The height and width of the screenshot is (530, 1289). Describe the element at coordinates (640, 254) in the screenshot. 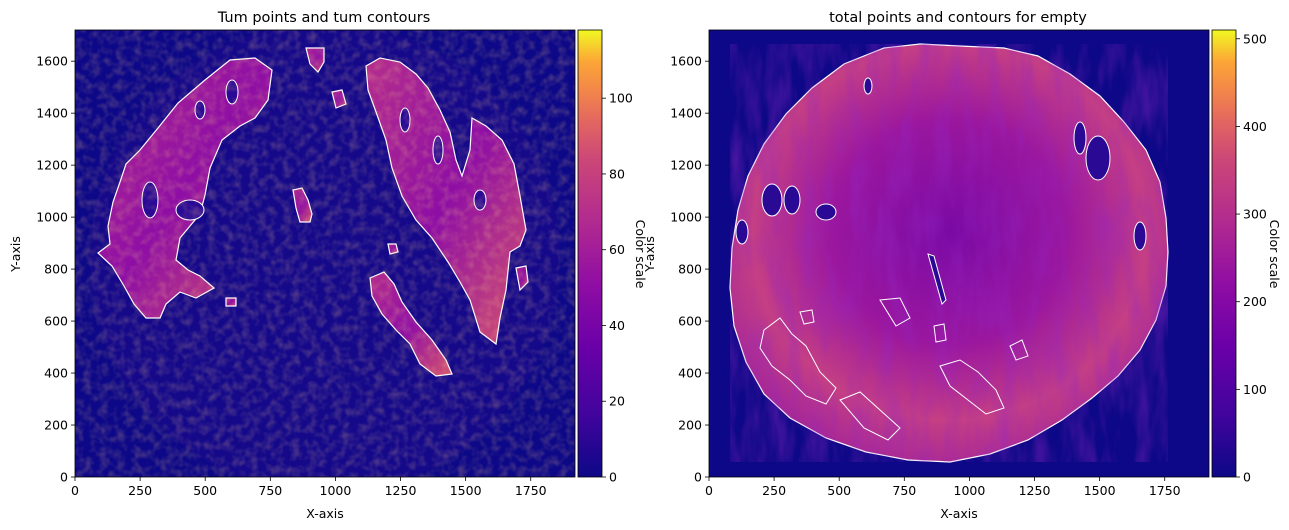

I see `left-colorbar-label: Color scale` at that location.